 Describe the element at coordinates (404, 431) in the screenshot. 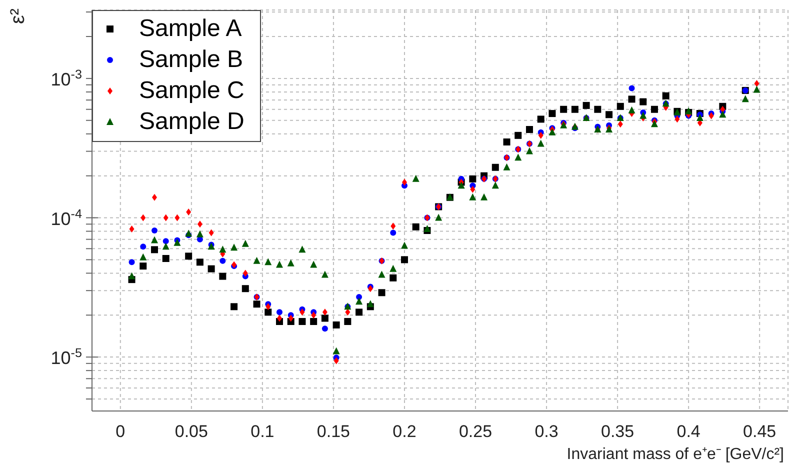

I see `x-tick-label: 0.2` at that location.